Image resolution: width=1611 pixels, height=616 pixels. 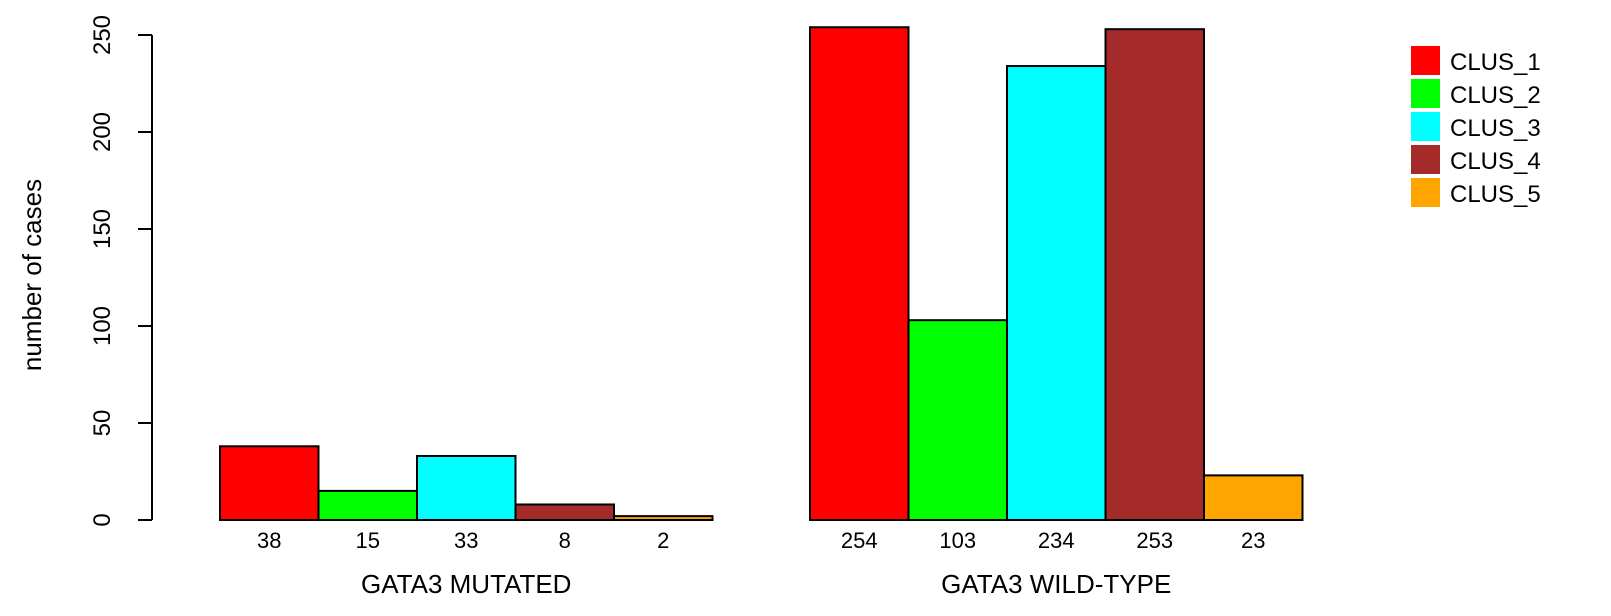 What do you see at coordinates (957, 540) in the screenshot?
I see `bar-count-label: 103` at bounding box center [957, 540].